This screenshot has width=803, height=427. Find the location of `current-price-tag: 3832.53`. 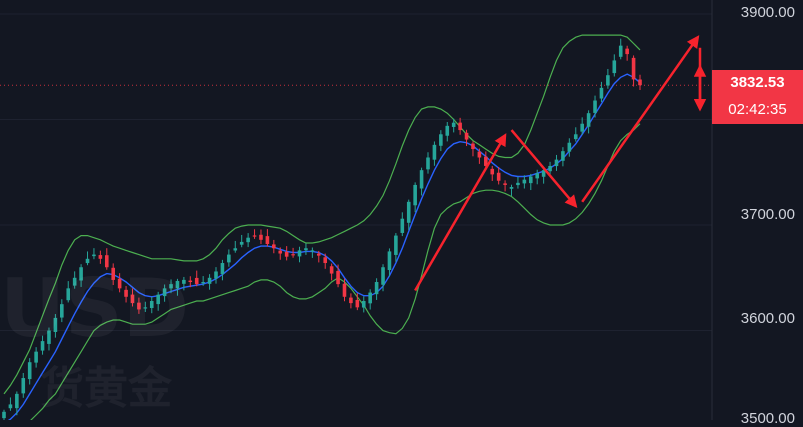

current-price-tag: 3832.53 is located at coordinates (757, 83).